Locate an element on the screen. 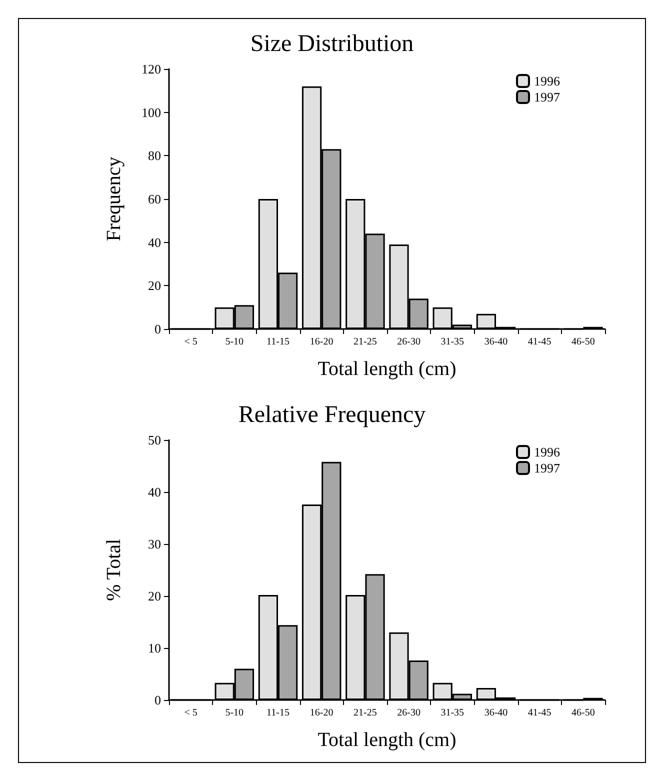 This screenshot has width=666, height=783. y-tick-label: 80 is located at coordinates (154, 156).